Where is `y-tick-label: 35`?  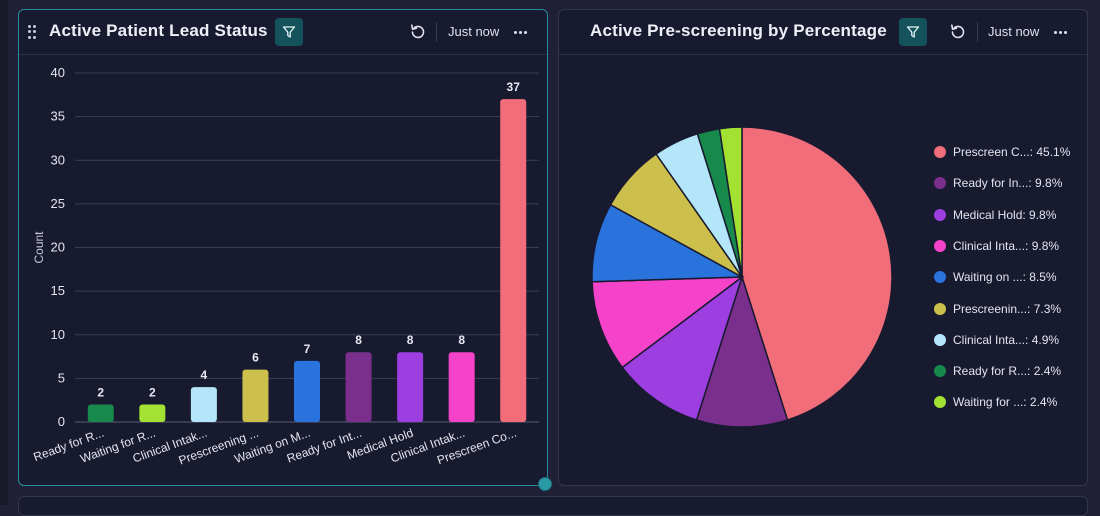
y-tick-label: 35 is located at coordinates (58, 116).